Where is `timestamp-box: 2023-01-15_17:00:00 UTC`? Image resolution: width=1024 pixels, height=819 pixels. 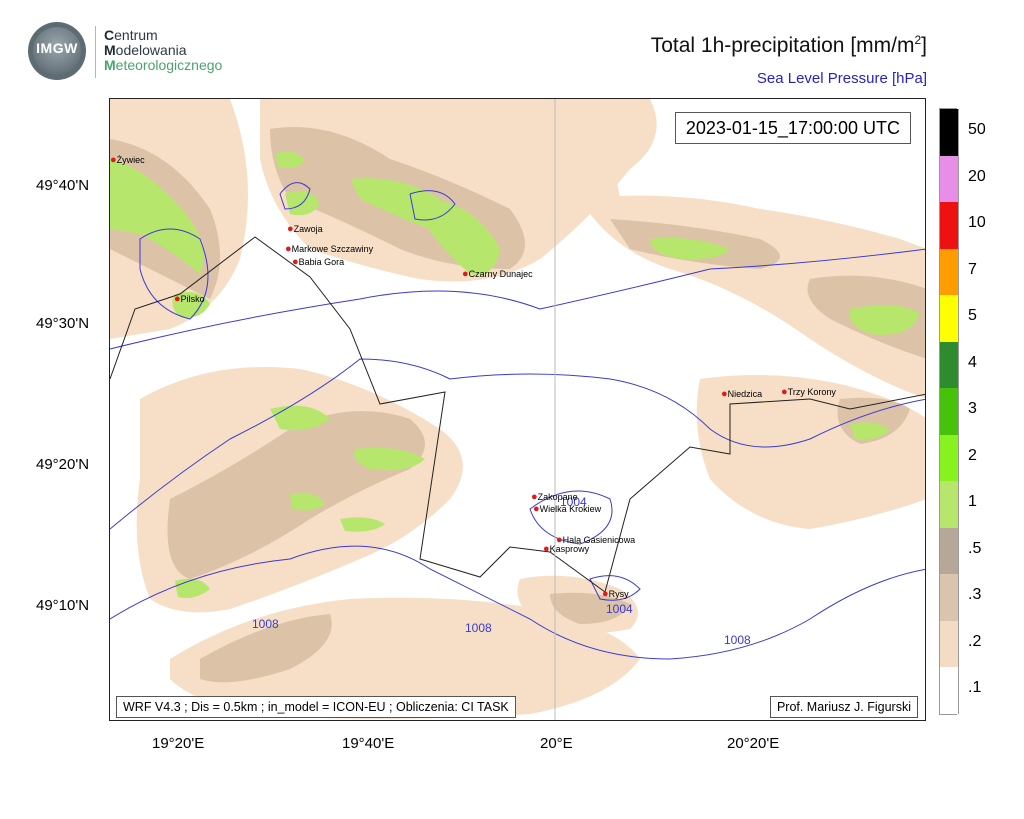
timestamp-box: 2023-01-15_17:00:00 UTC is located at coordinates (792, 128).